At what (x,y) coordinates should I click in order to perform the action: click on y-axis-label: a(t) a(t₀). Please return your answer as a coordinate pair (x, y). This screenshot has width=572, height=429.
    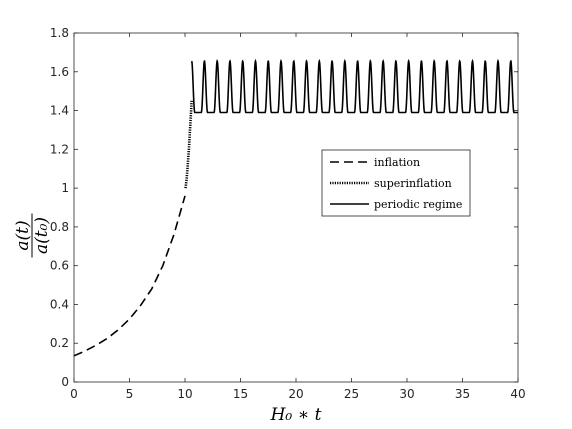
    Looking at the image, I should click on (32, 235).